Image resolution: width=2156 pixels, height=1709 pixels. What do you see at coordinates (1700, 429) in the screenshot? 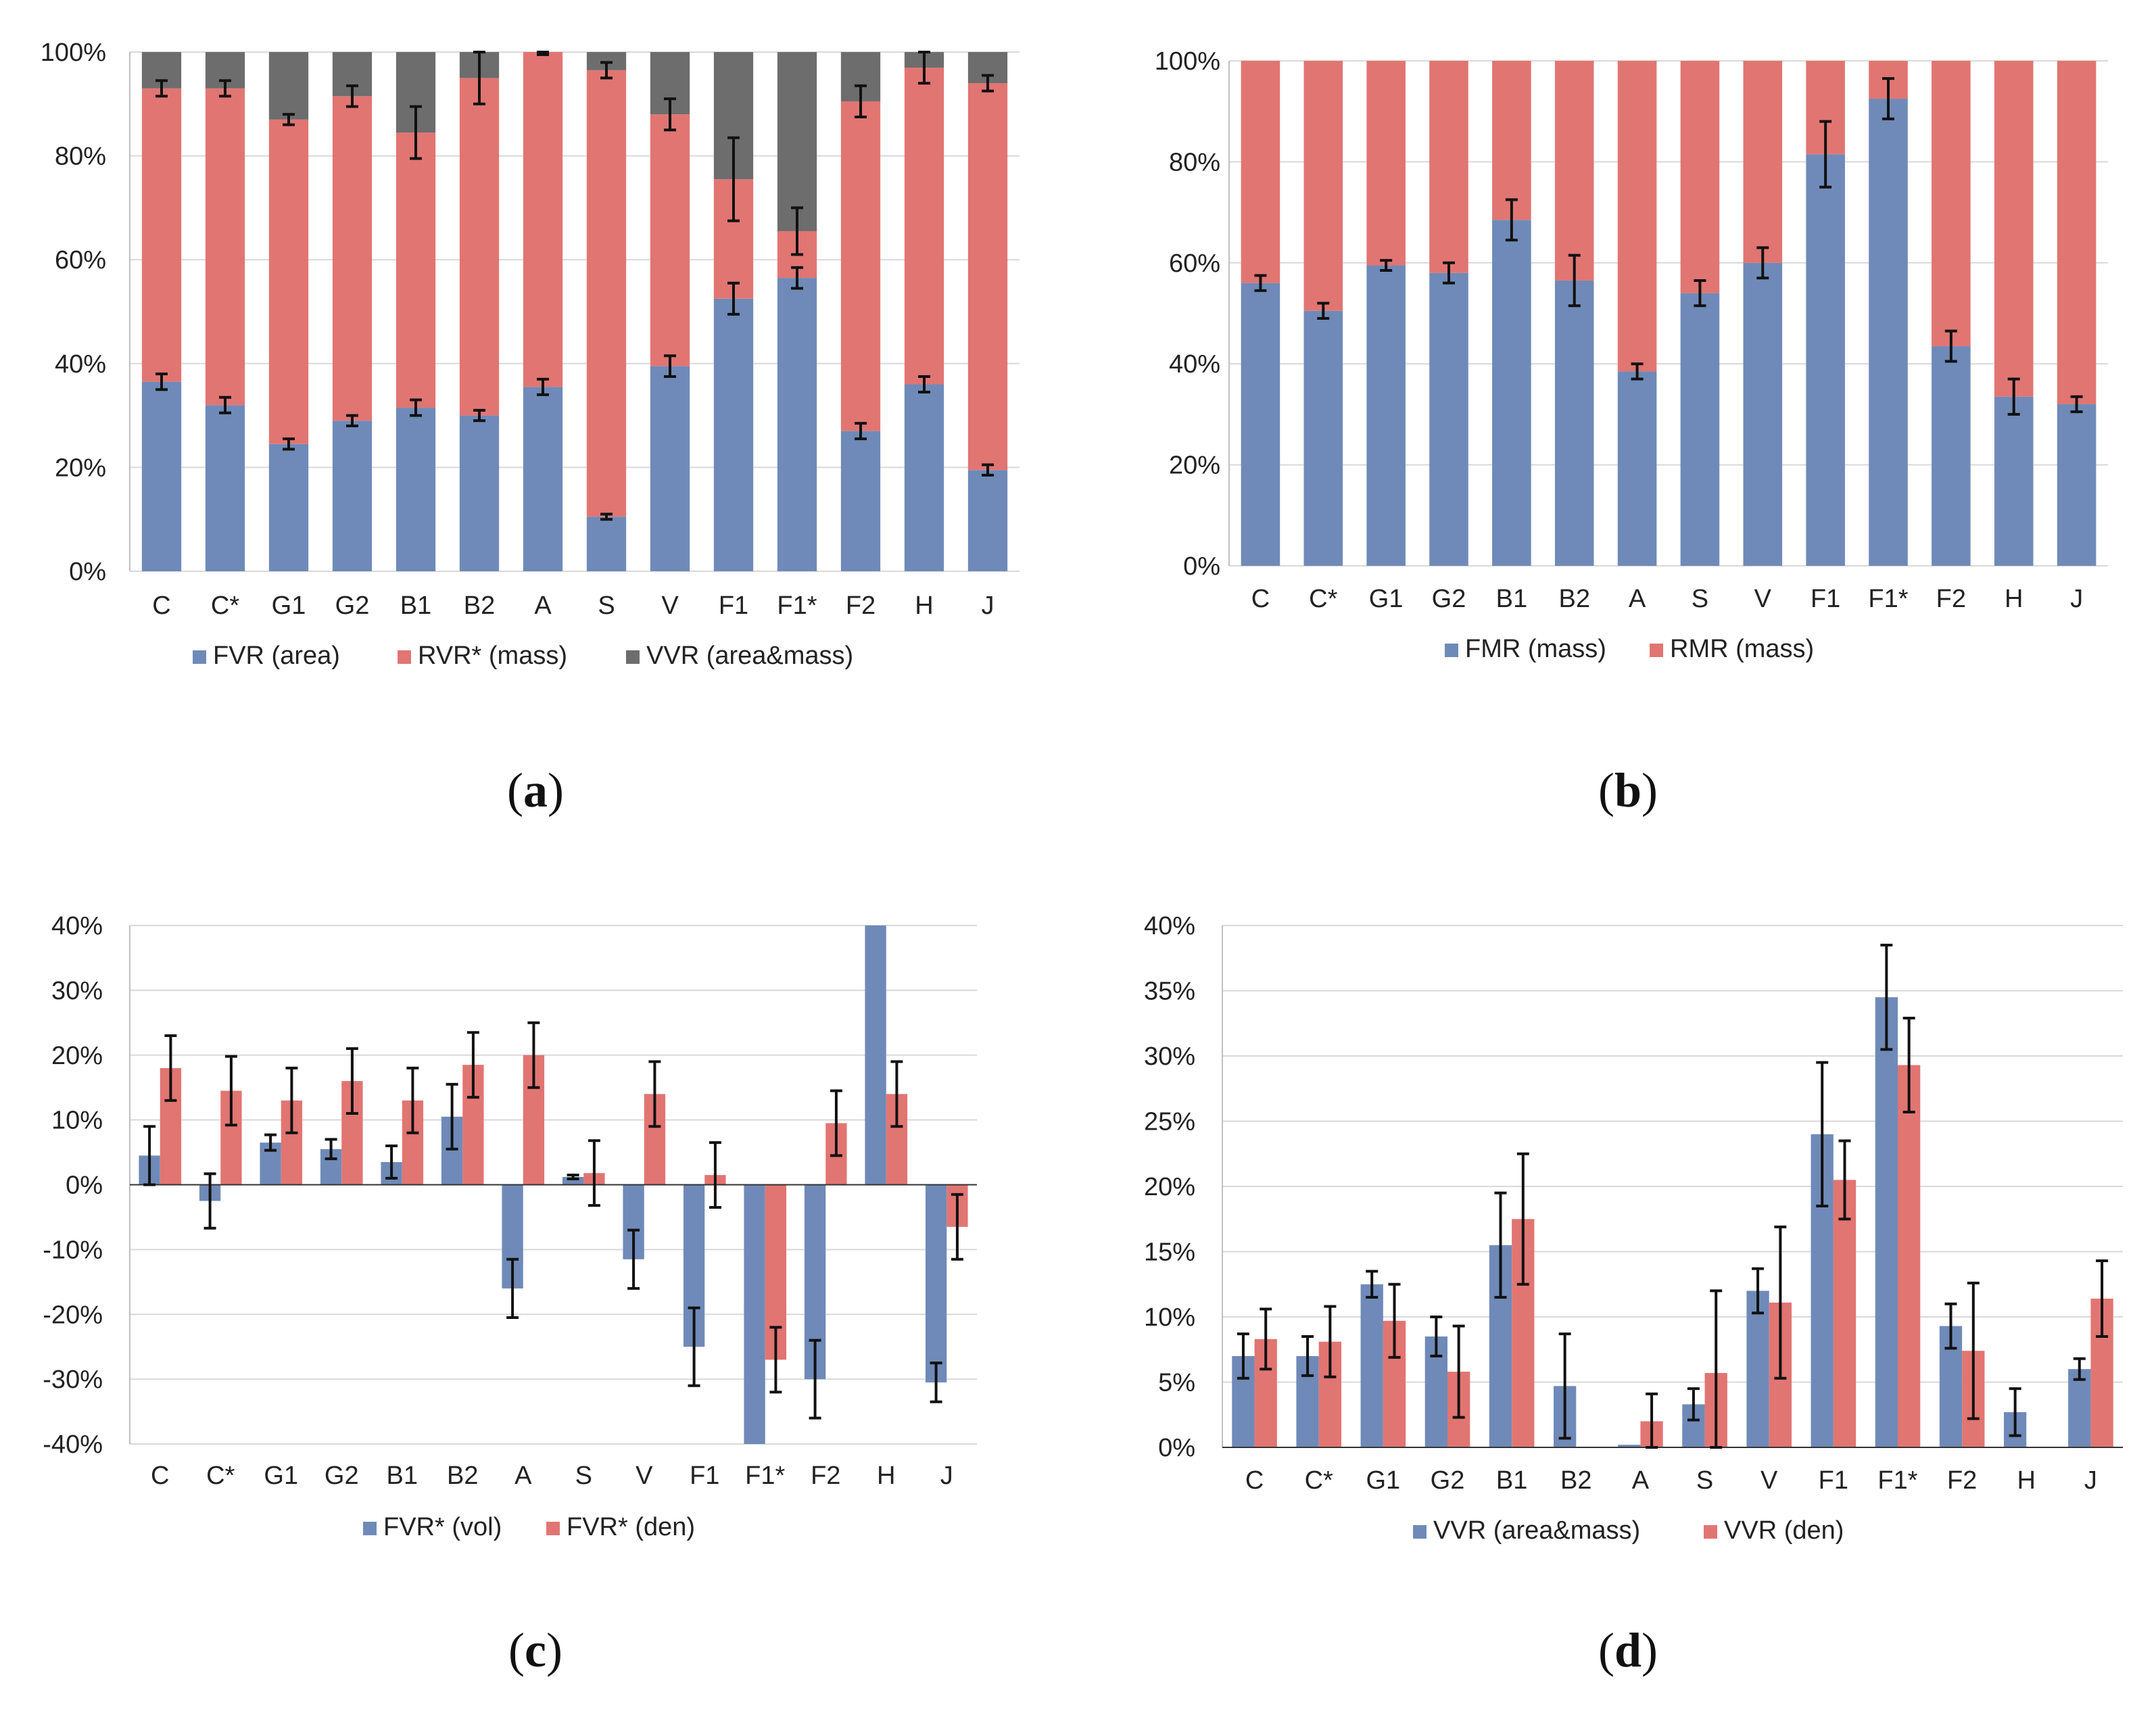
I see `chart-b-bar-fmr-mass-s` at bounding box center [1700, 429].